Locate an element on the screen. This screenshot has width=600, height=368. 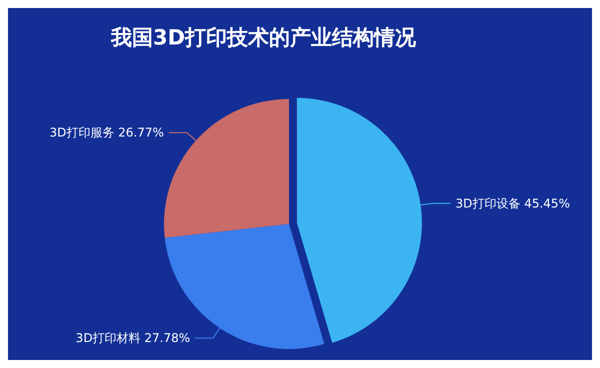
slice-label: 3D打印设备 45.45% is located at coordinates (513, 203).